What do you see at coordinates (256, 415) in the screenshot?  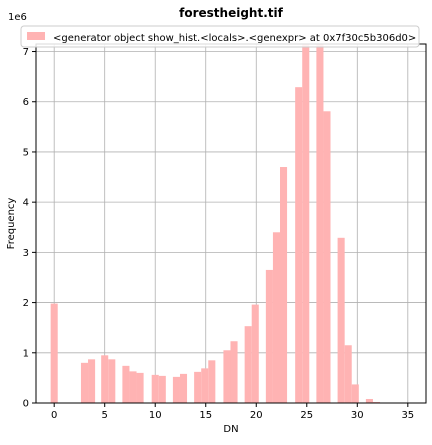 I see `x-tick-label: 20` at bounding box center [256, 415].